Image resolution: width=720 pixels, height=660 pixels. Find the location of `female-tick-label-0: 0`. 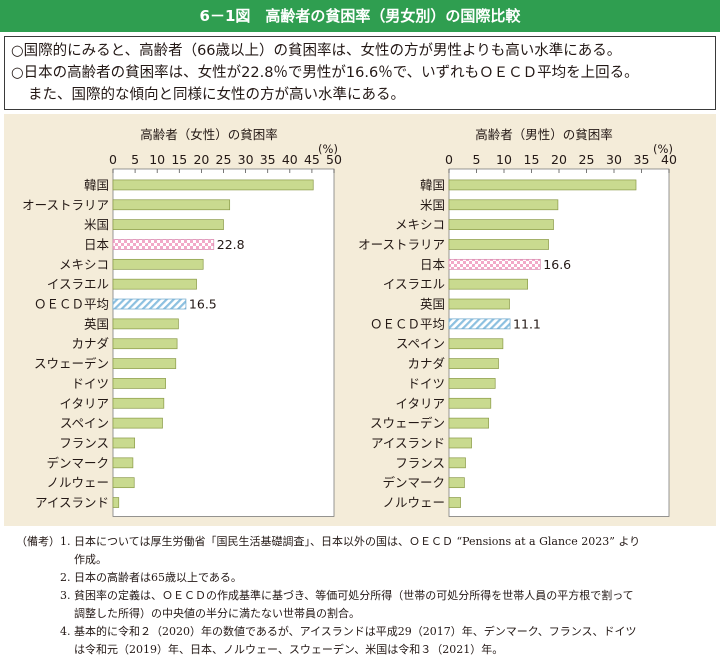

female-tick-label-0: 0 is located at coordinates (113, 159).